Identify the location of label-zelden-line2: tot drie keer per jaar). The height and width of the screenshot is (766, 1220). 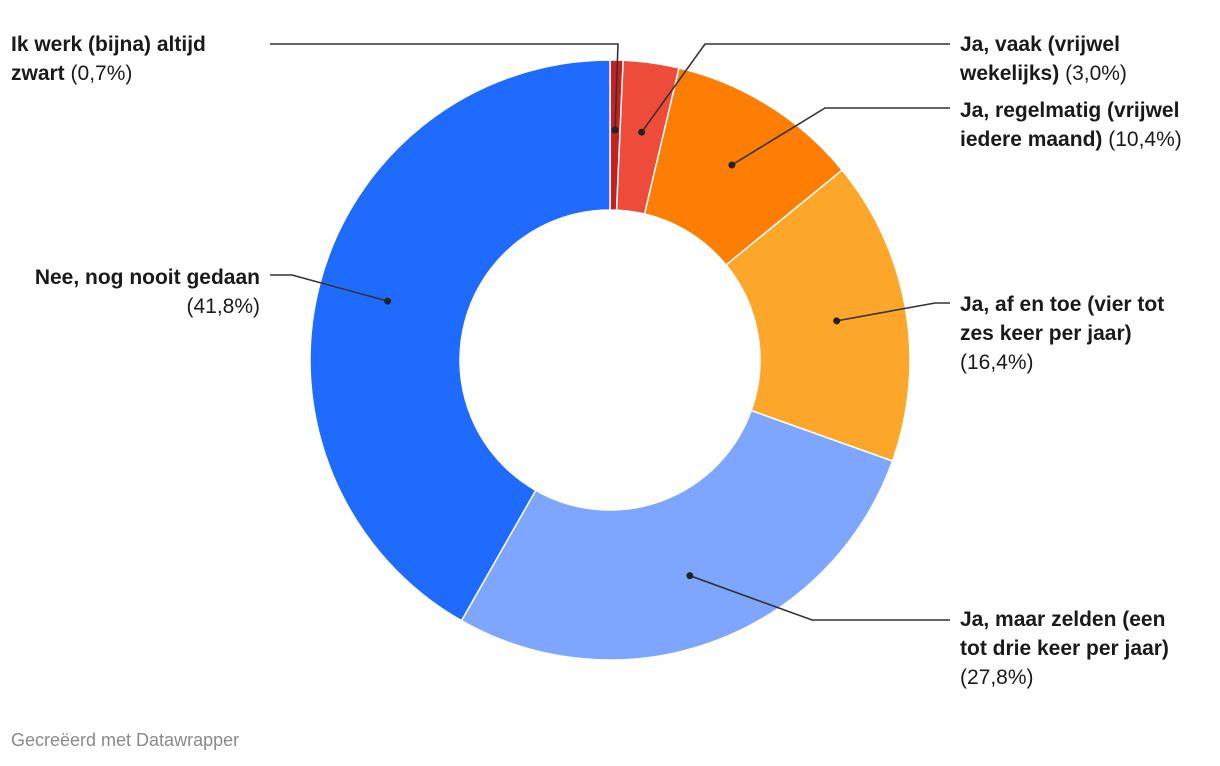
(1064, 648).